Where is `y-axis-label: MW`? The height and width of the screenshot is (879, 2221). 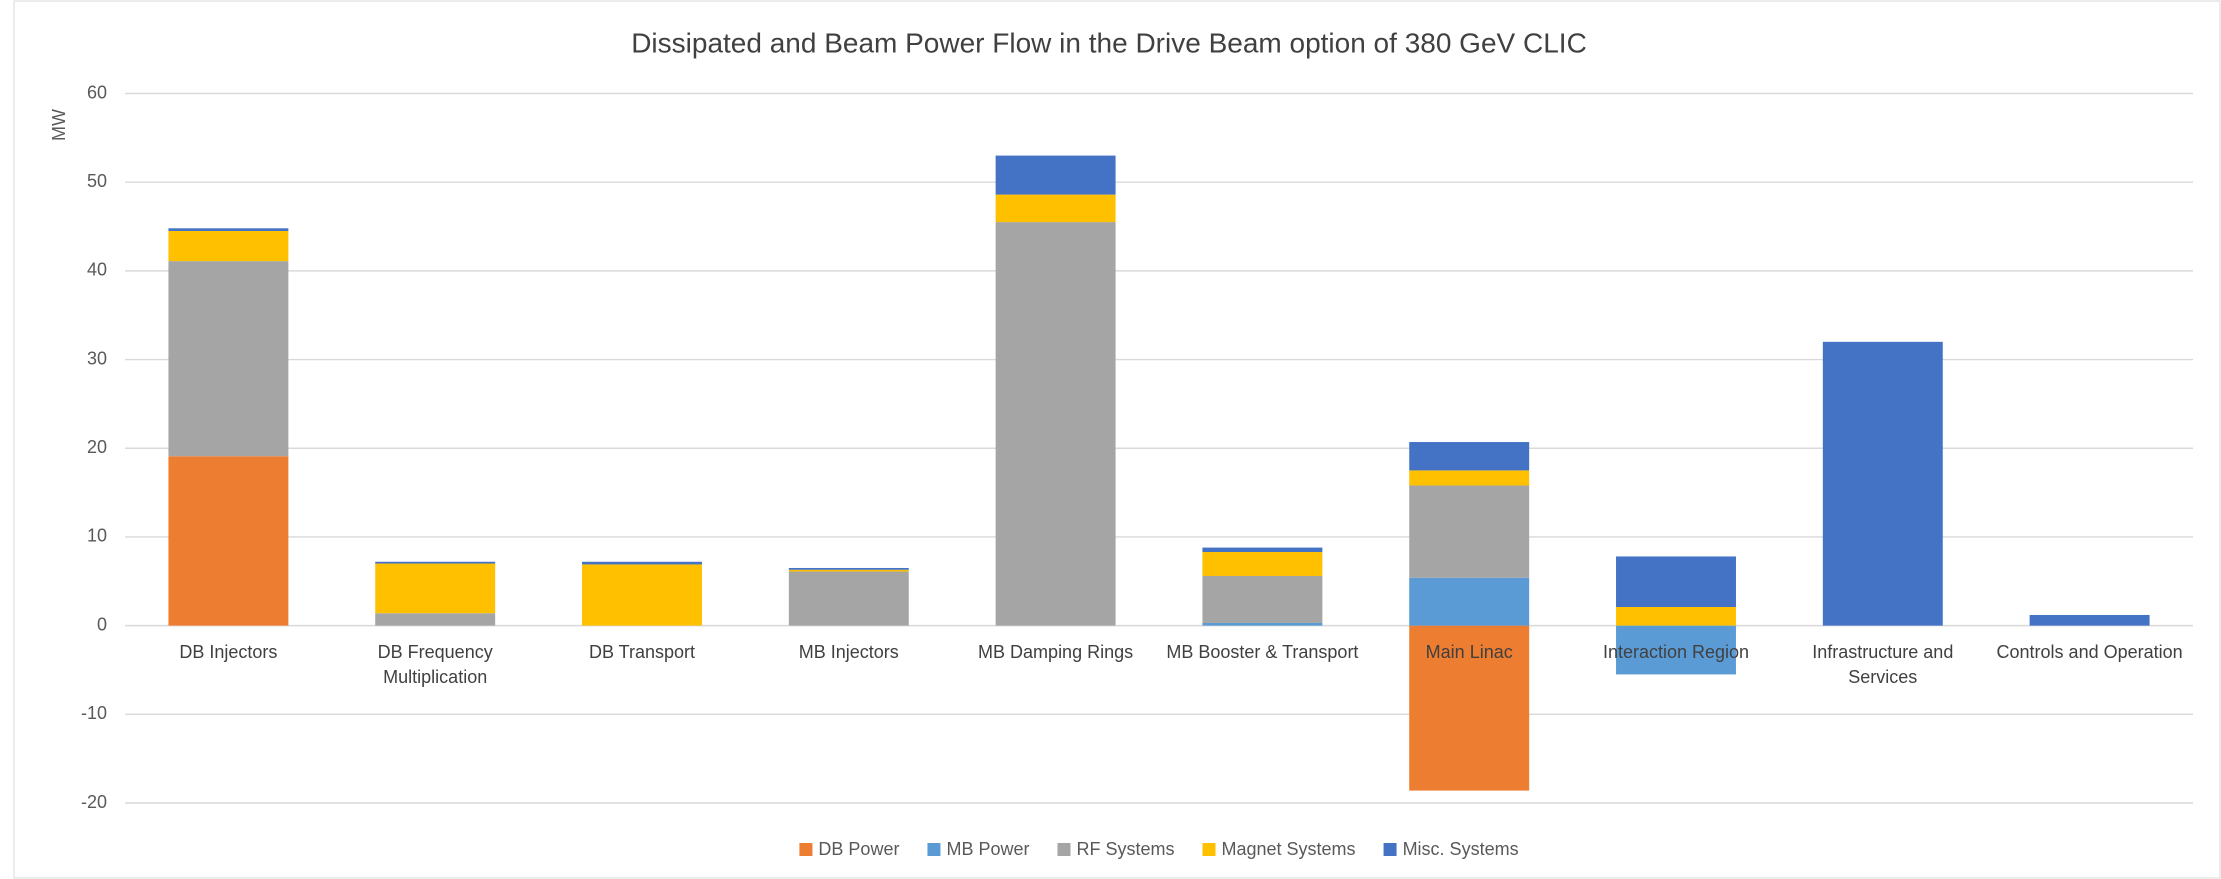
y-axis-label: MW is located at coordinates (59, 125).